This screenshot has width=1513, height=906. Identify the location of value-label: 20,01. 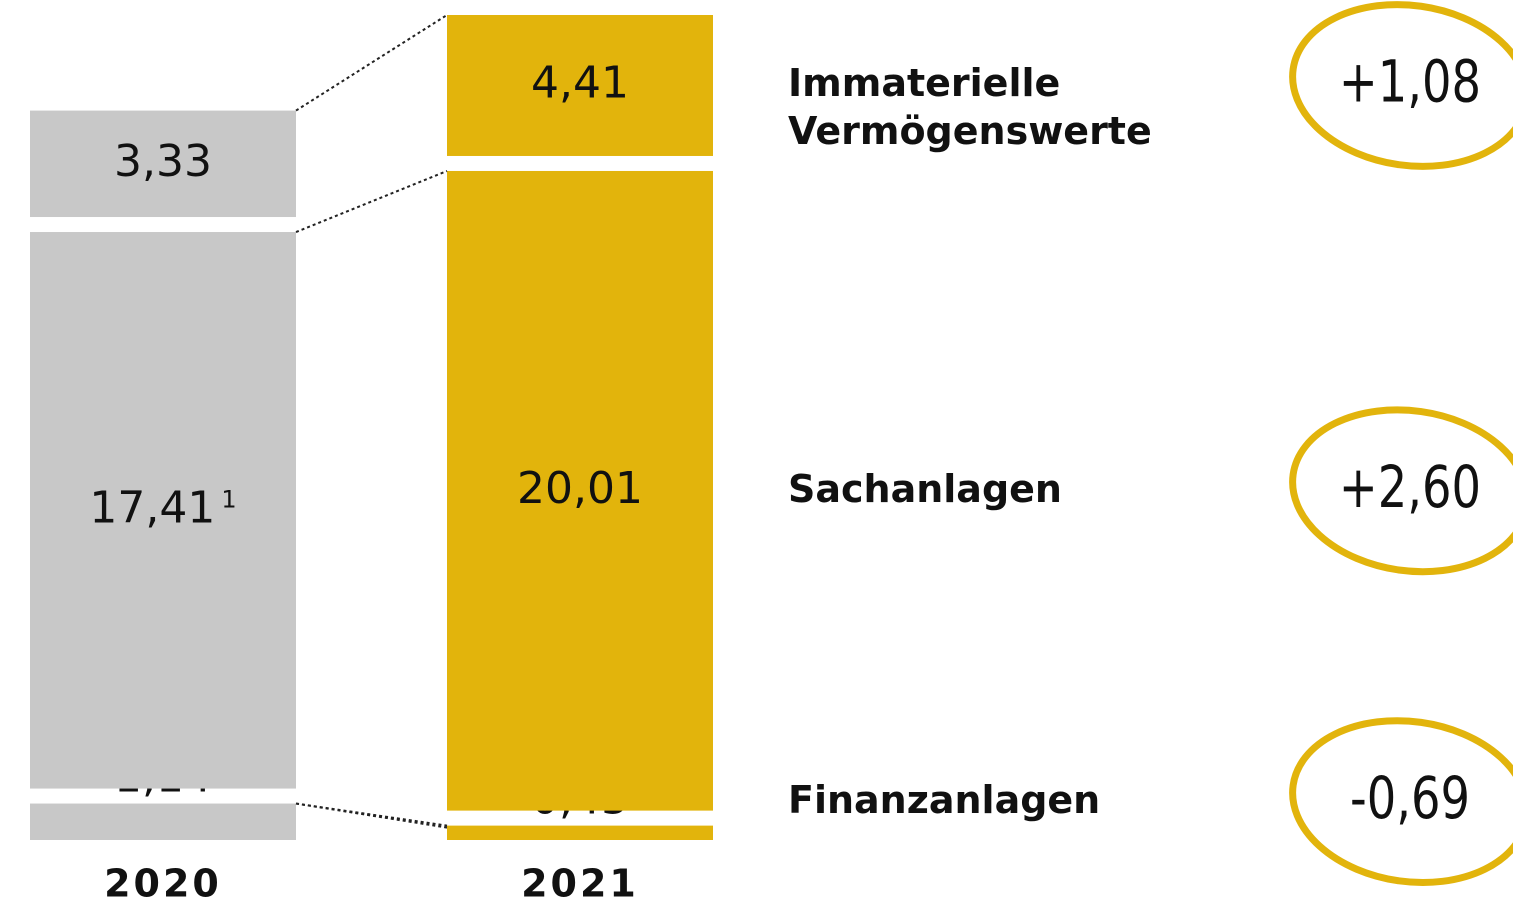
(580, 488).